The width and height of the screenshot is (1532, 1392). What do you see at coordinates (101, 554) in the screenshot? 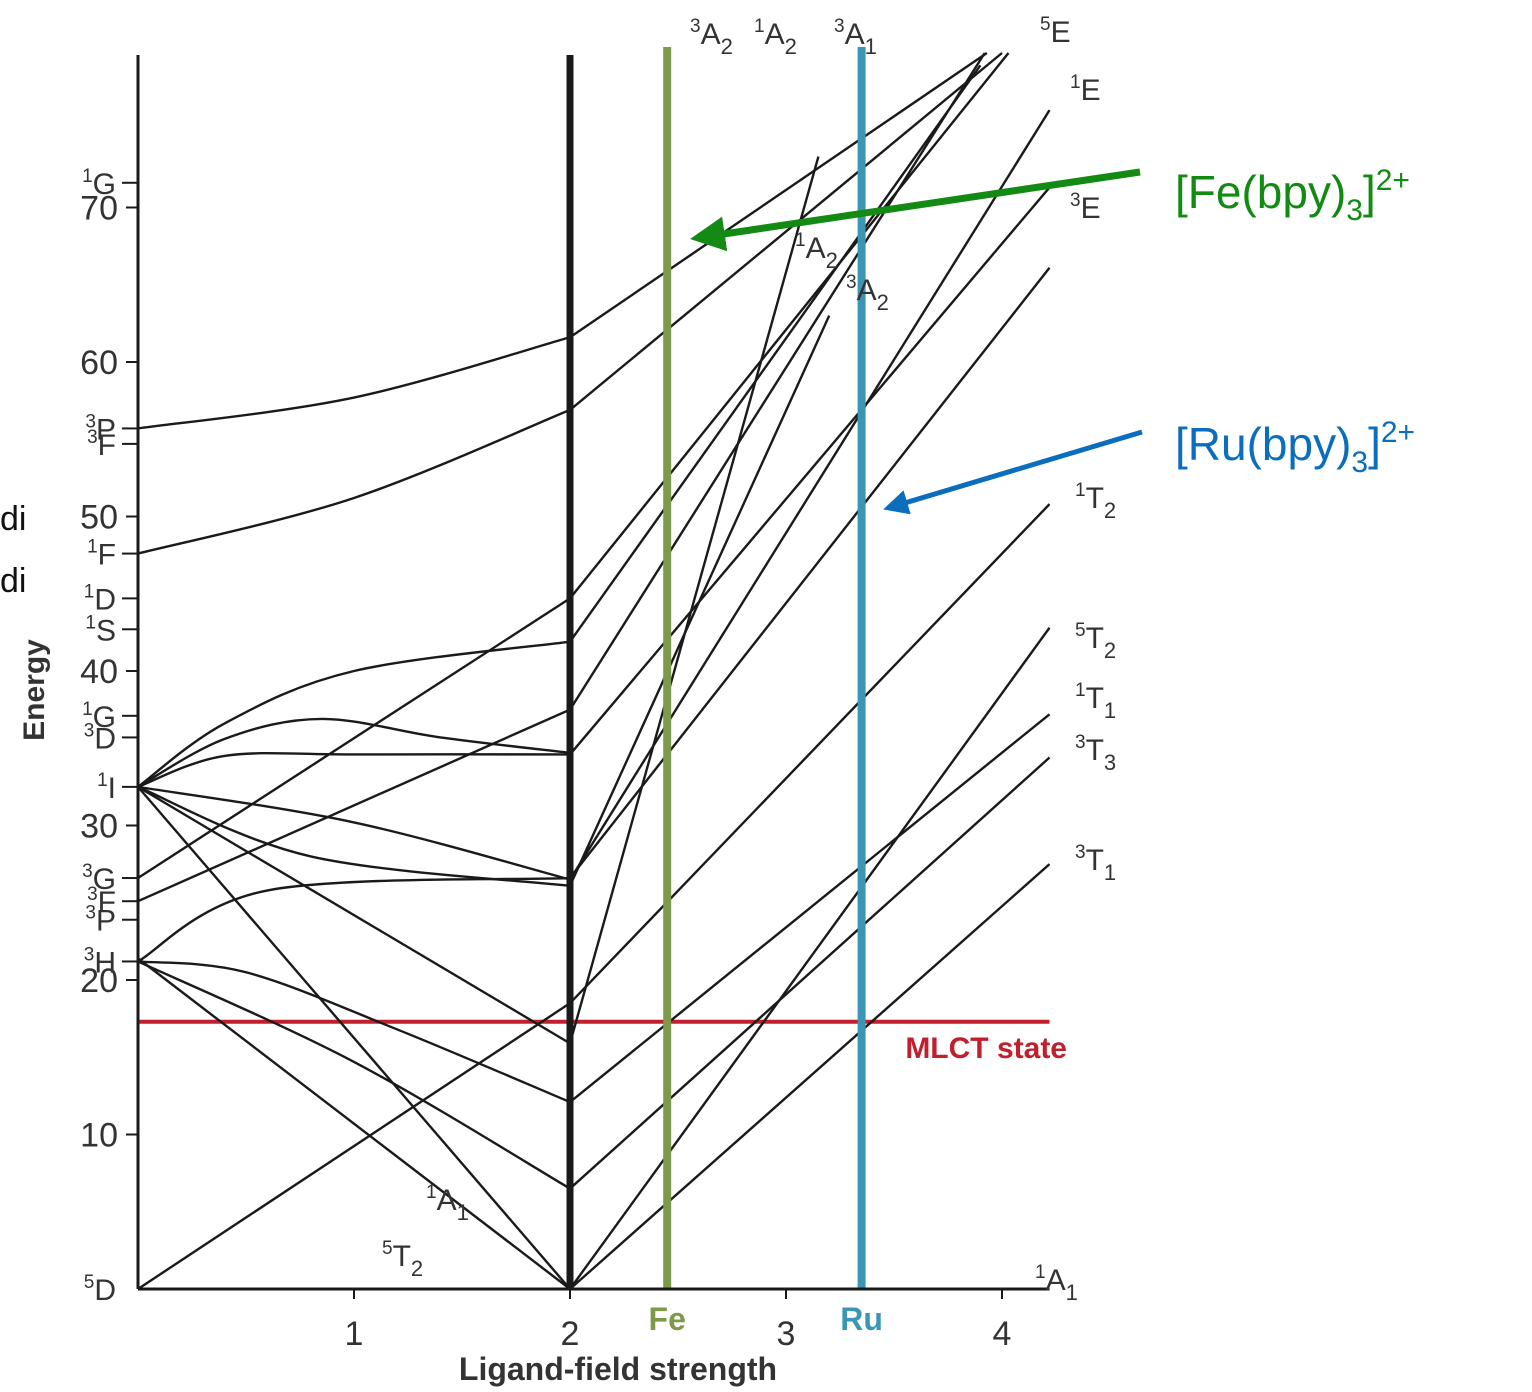
I see `left-term-label: 1F` at bounding box center [101, 554].